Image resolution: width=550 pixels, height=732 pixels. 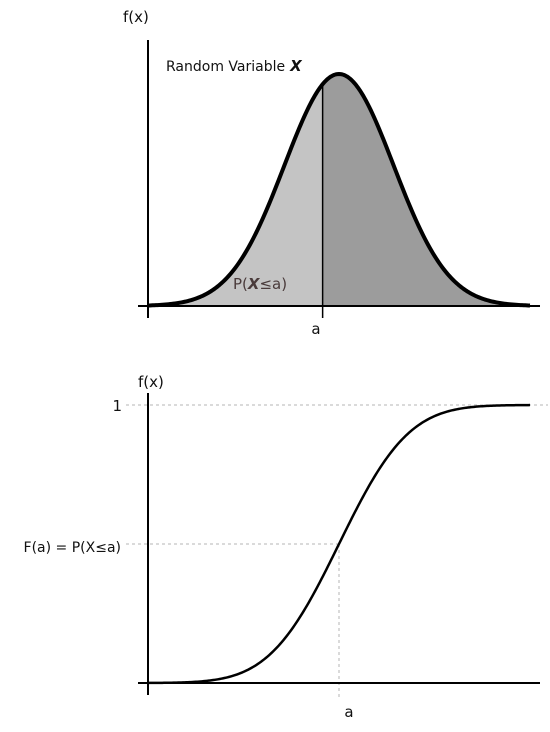 What do you see at coordinates (273, 284) in the screenshot?
I see `pdf-area-label-suffix: ≤a)` at bounding box center [273, 284].